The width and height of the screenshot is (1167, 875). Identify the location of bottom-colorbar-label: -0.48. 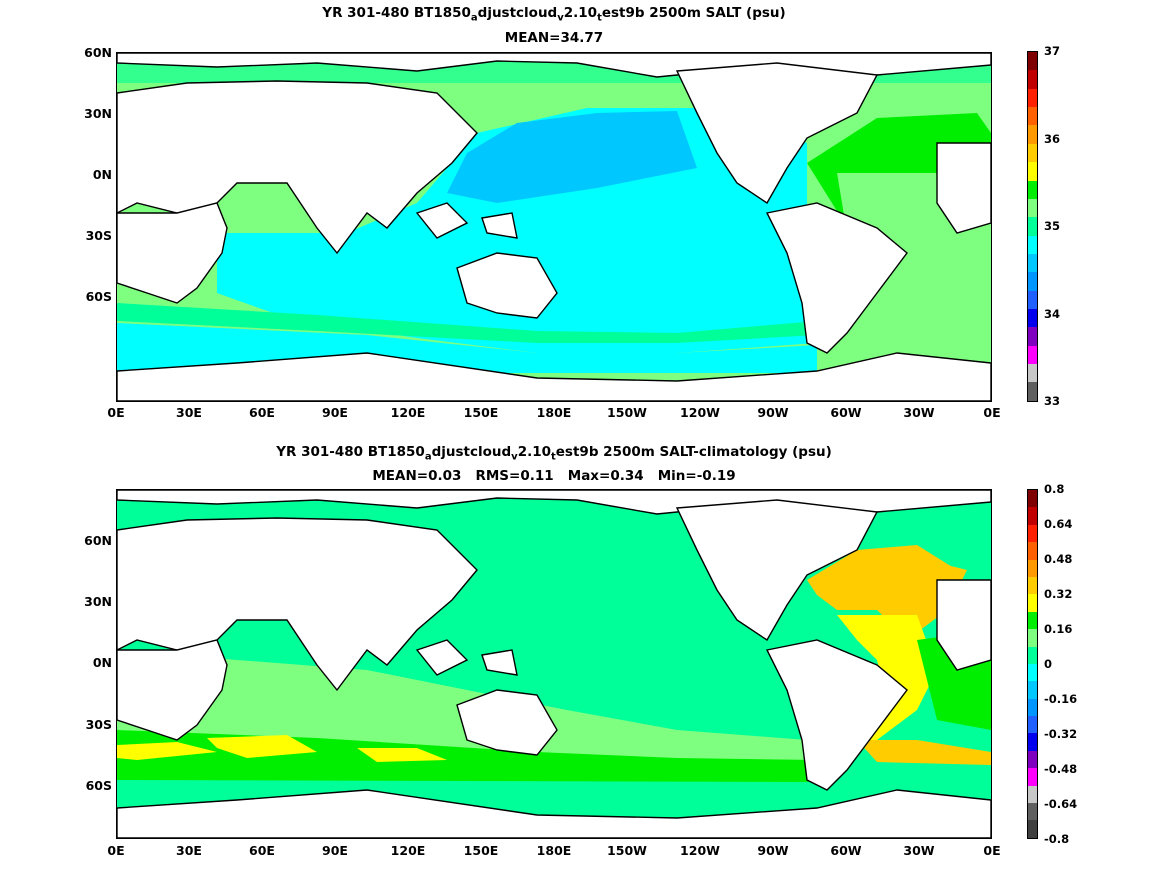
(1061, 769).